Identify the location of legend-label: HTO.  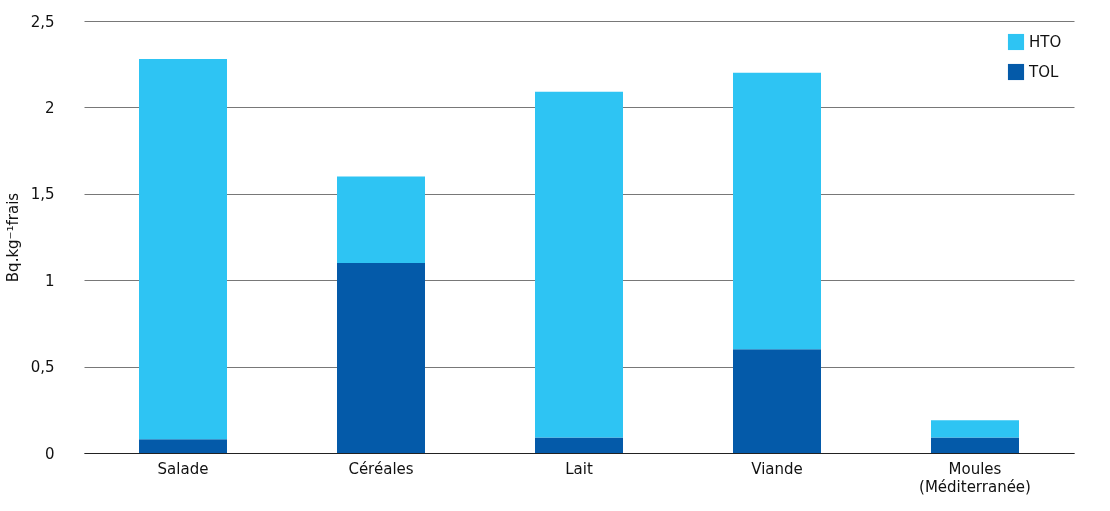
(1045, 42).